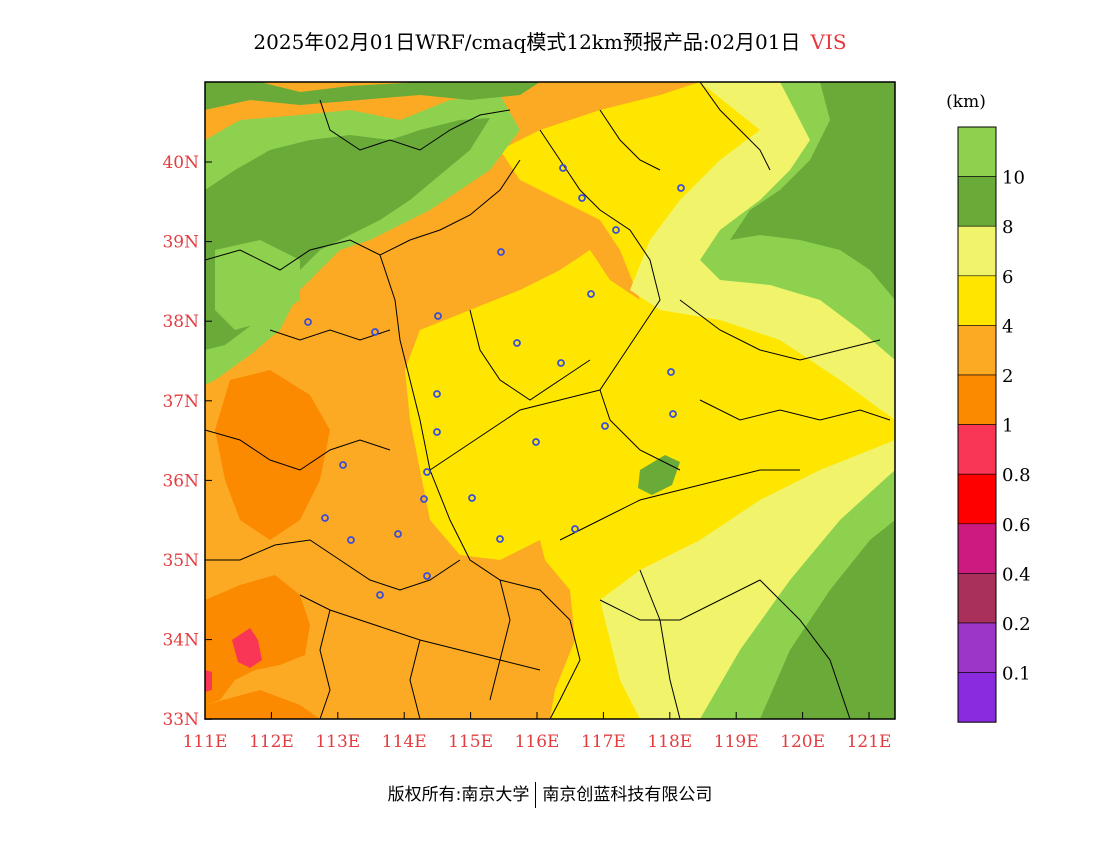  What do you see at coordinates (1016, 674) in the screenshot?
I see `colorbar-label: 0.1` at bounding box center [1016, 674].